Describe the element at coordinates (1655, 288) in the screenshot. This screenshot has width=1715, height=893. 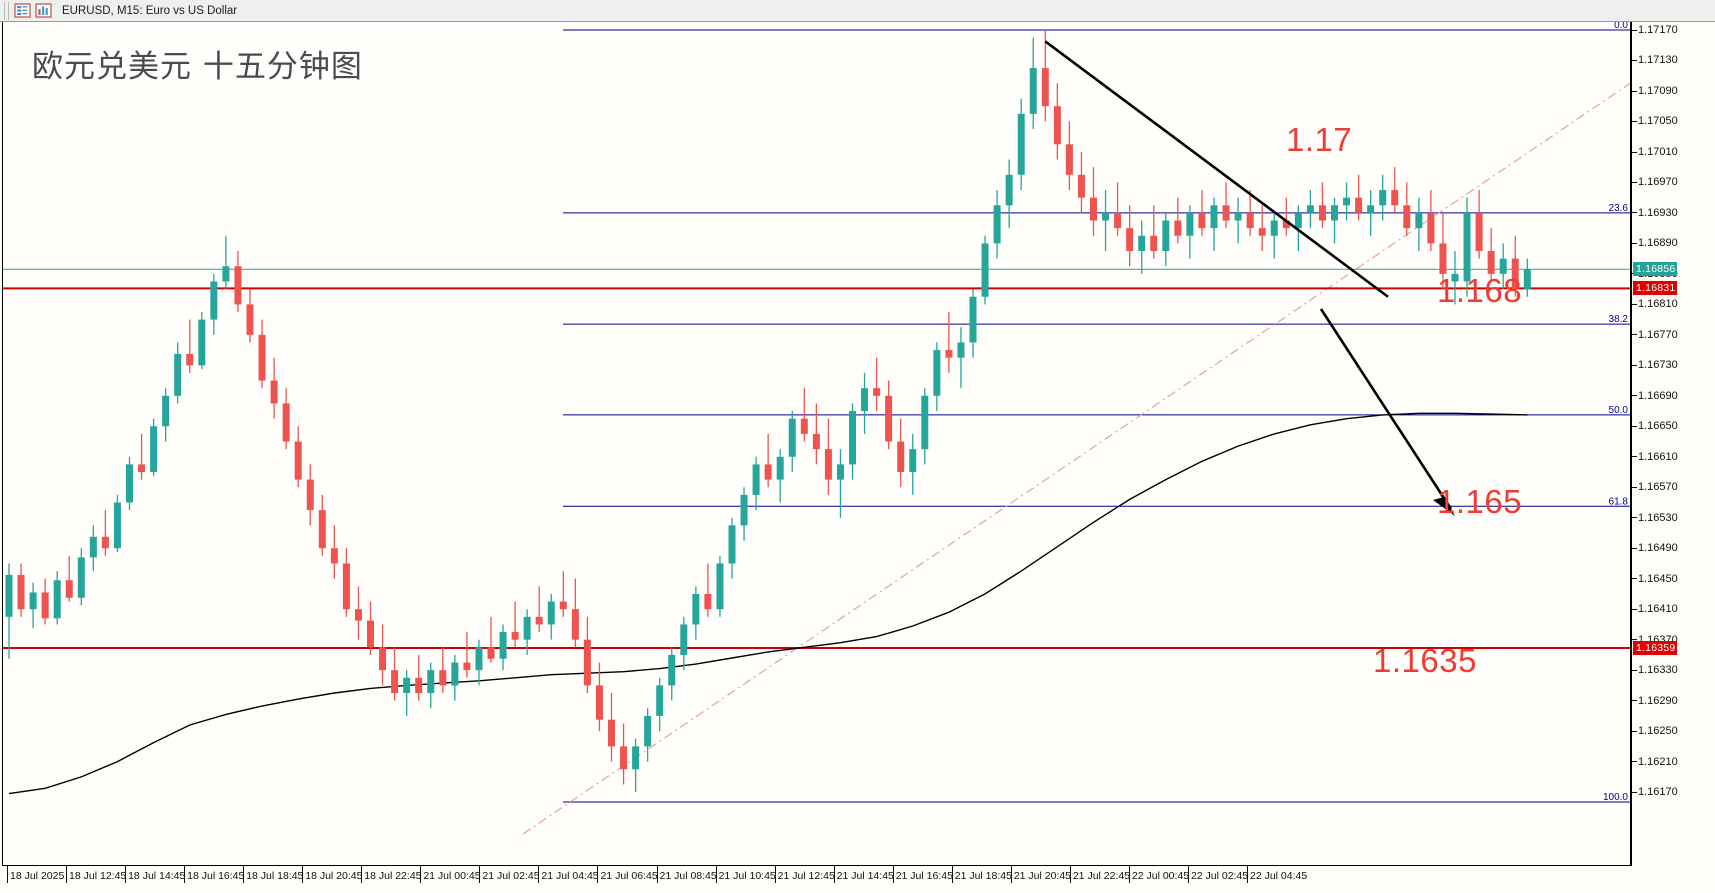
I see `resistance-price-tag: 1.16831` at that location.